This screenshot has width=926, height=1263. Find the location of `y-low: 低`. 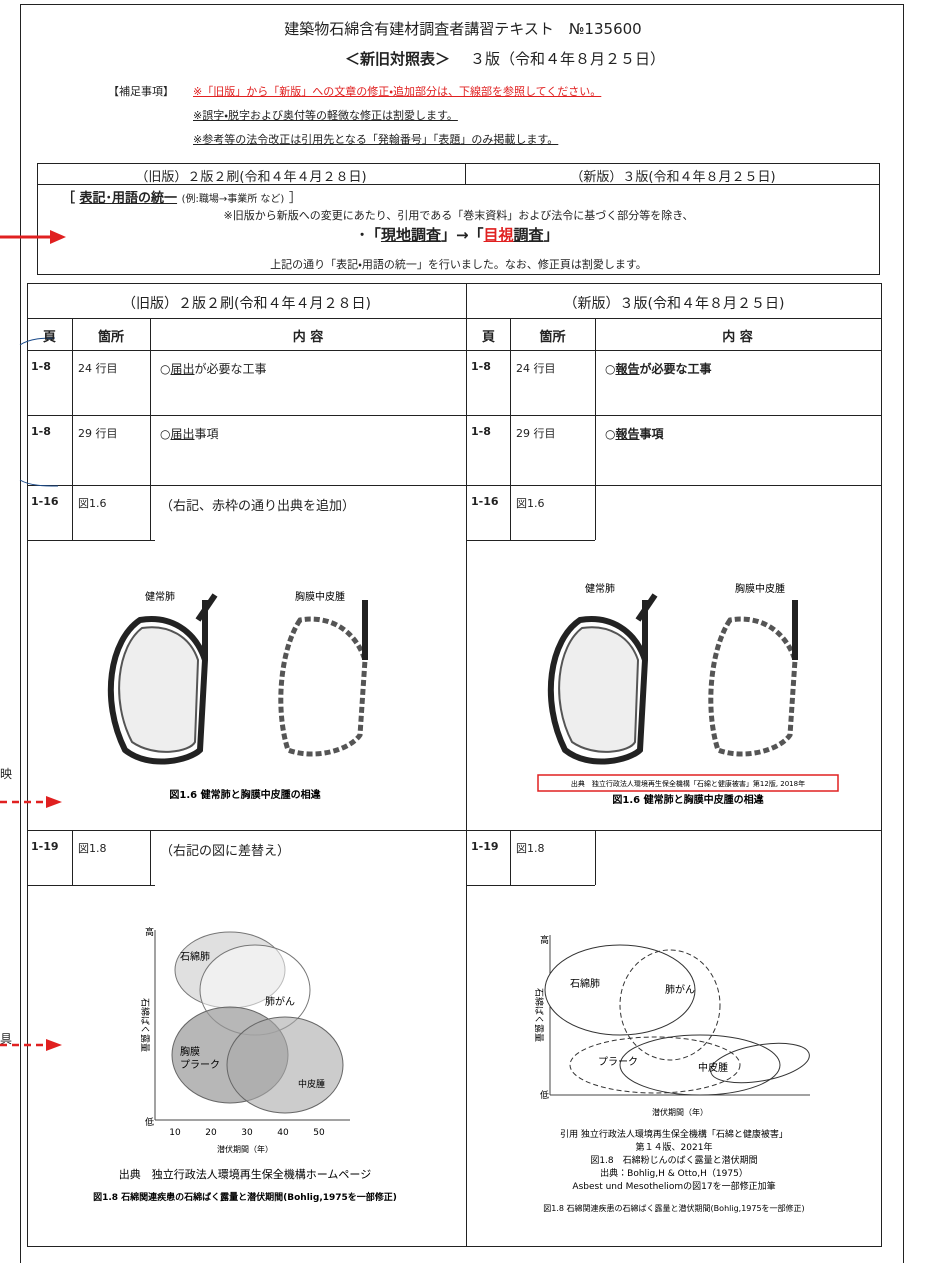

y-low: 低 is located at coordinates (544, 1095).